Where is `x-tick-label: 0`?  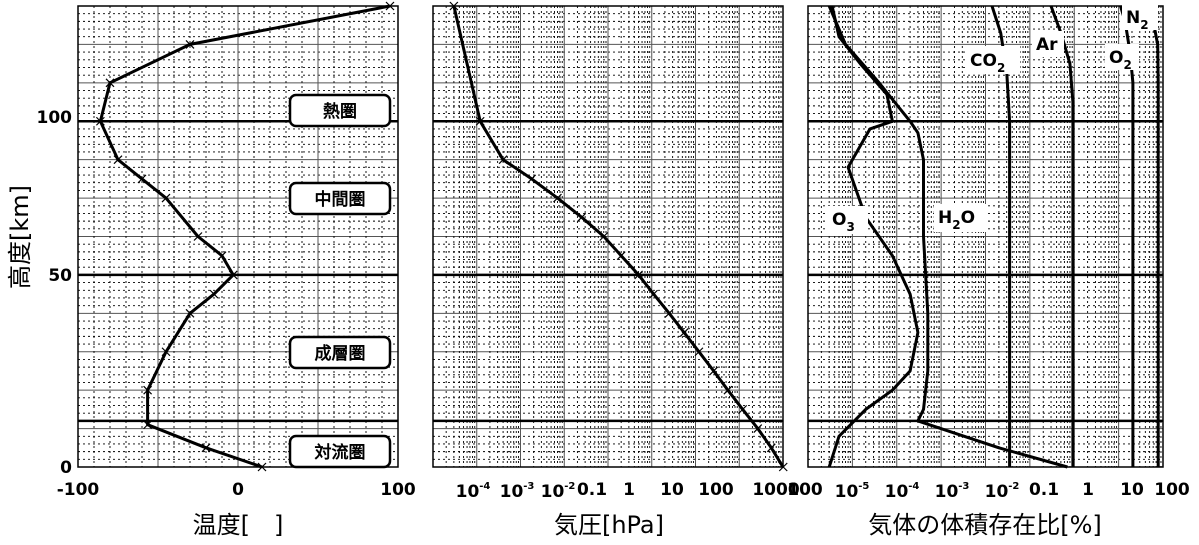
x-tick-label: 0 is located at coordinates (238, 490).